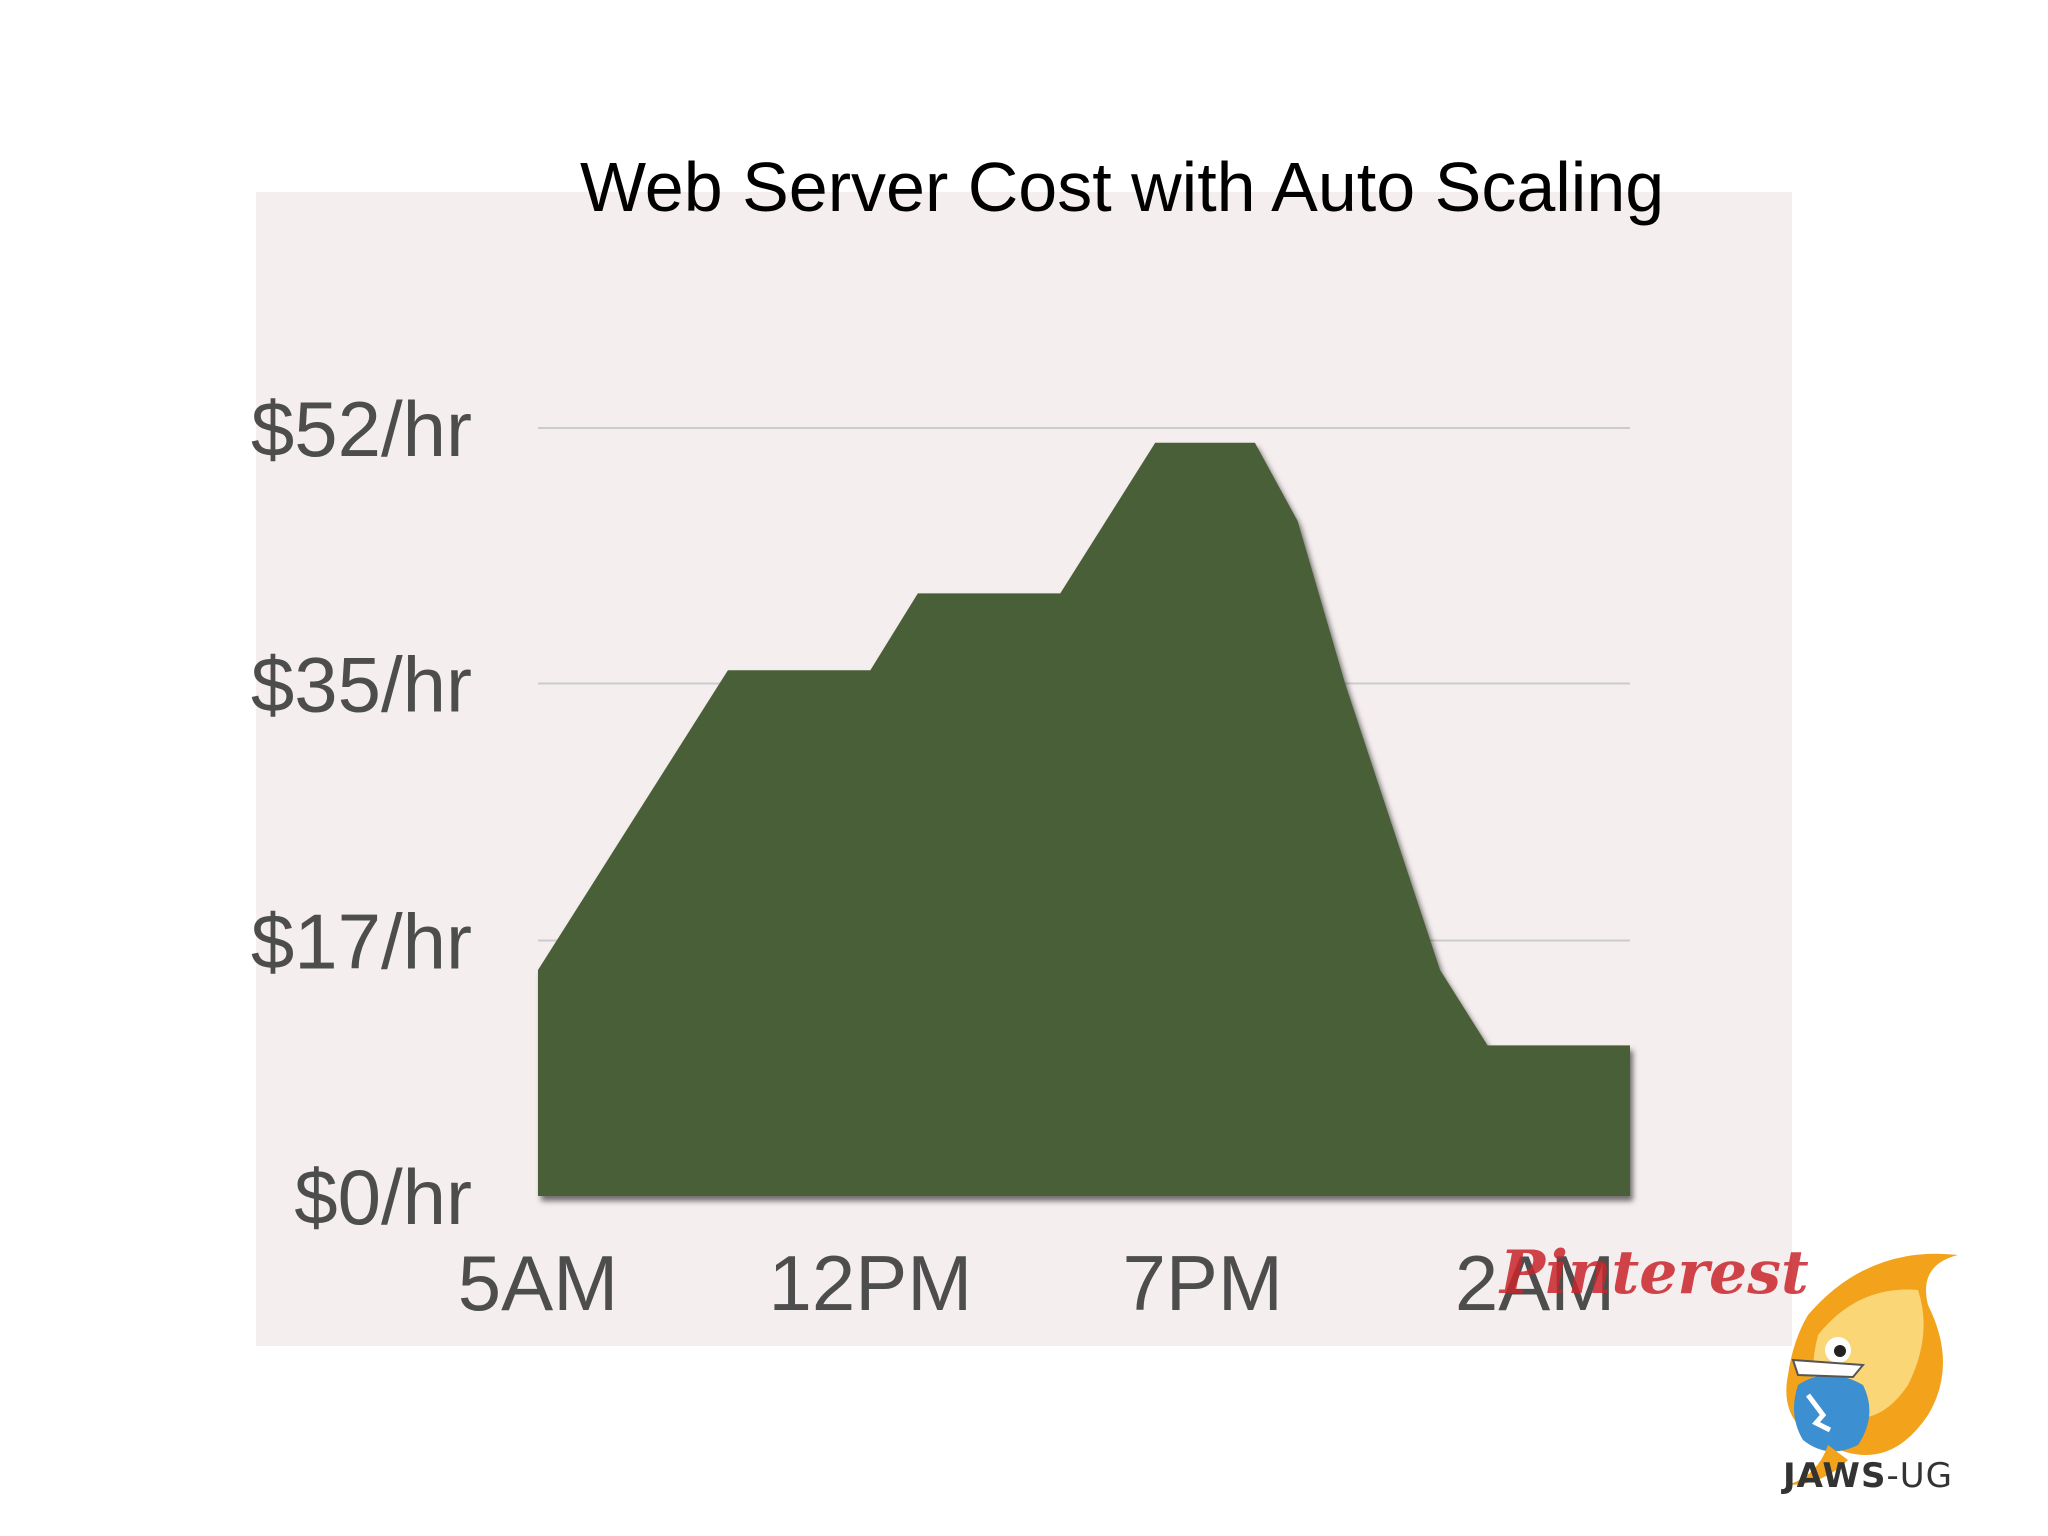 This screenshot has height=1536, width=2048. Describe the element at coordinates (1835, 1476) in the screenshot. I see `logo-text-main: JAWS` at that location.